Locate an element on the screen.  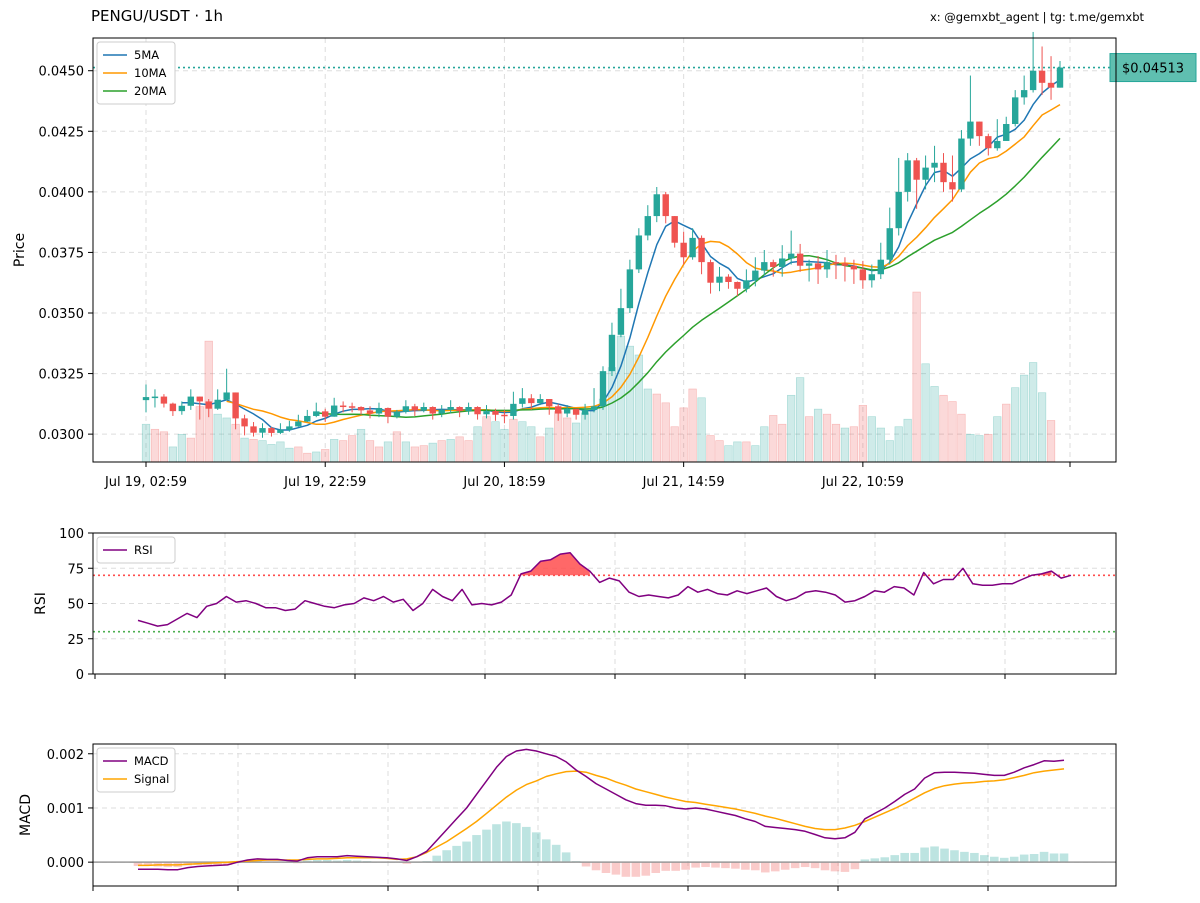
rsi-legend is located at coordinates (136, 550).